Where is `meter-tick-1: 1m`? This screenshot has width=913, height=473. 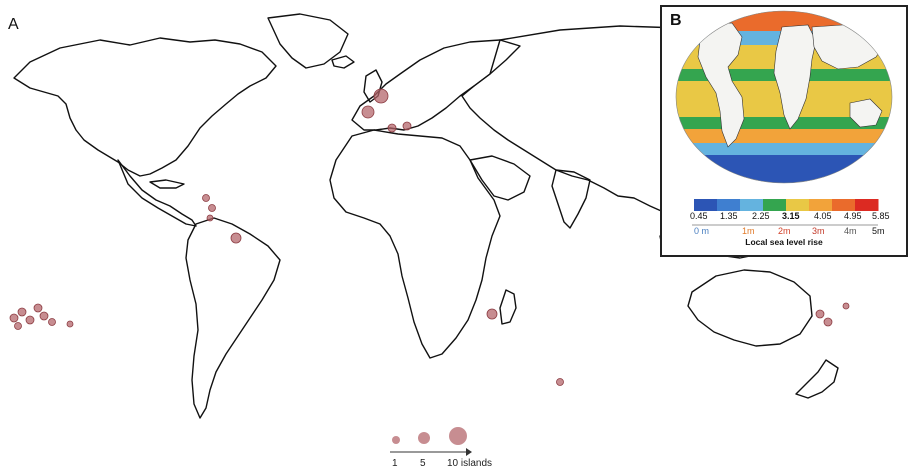
meter-tick-1: 1m is located at coordinates (748, 231).